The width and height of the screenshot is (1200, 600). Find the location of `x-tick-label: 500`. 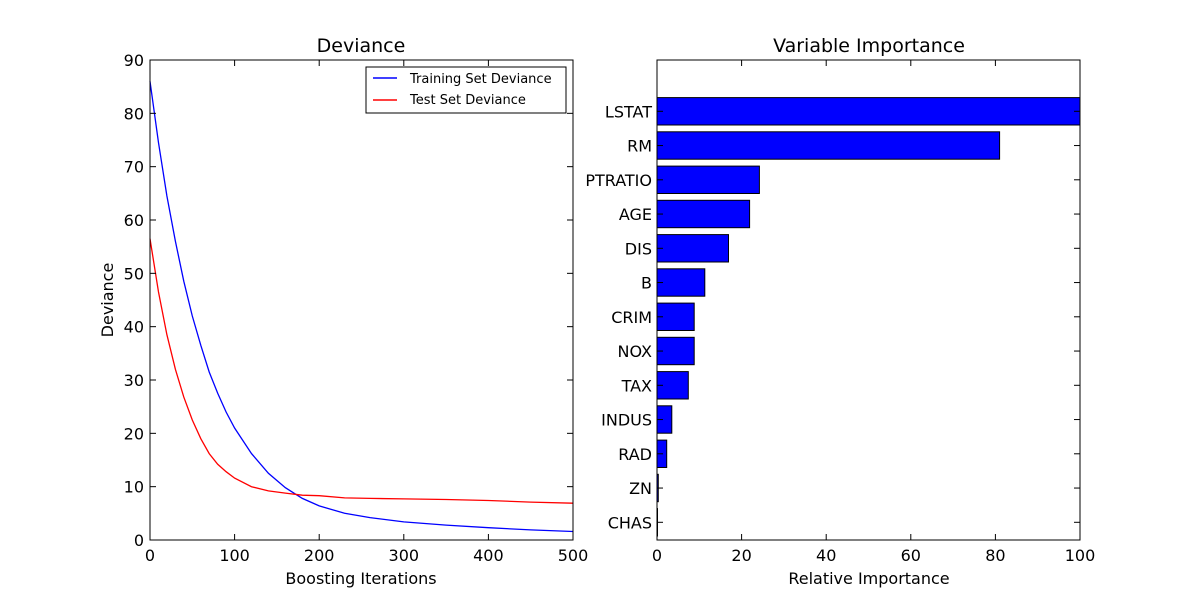

x-tick-label: 500 is located at coordinates (573, 555).